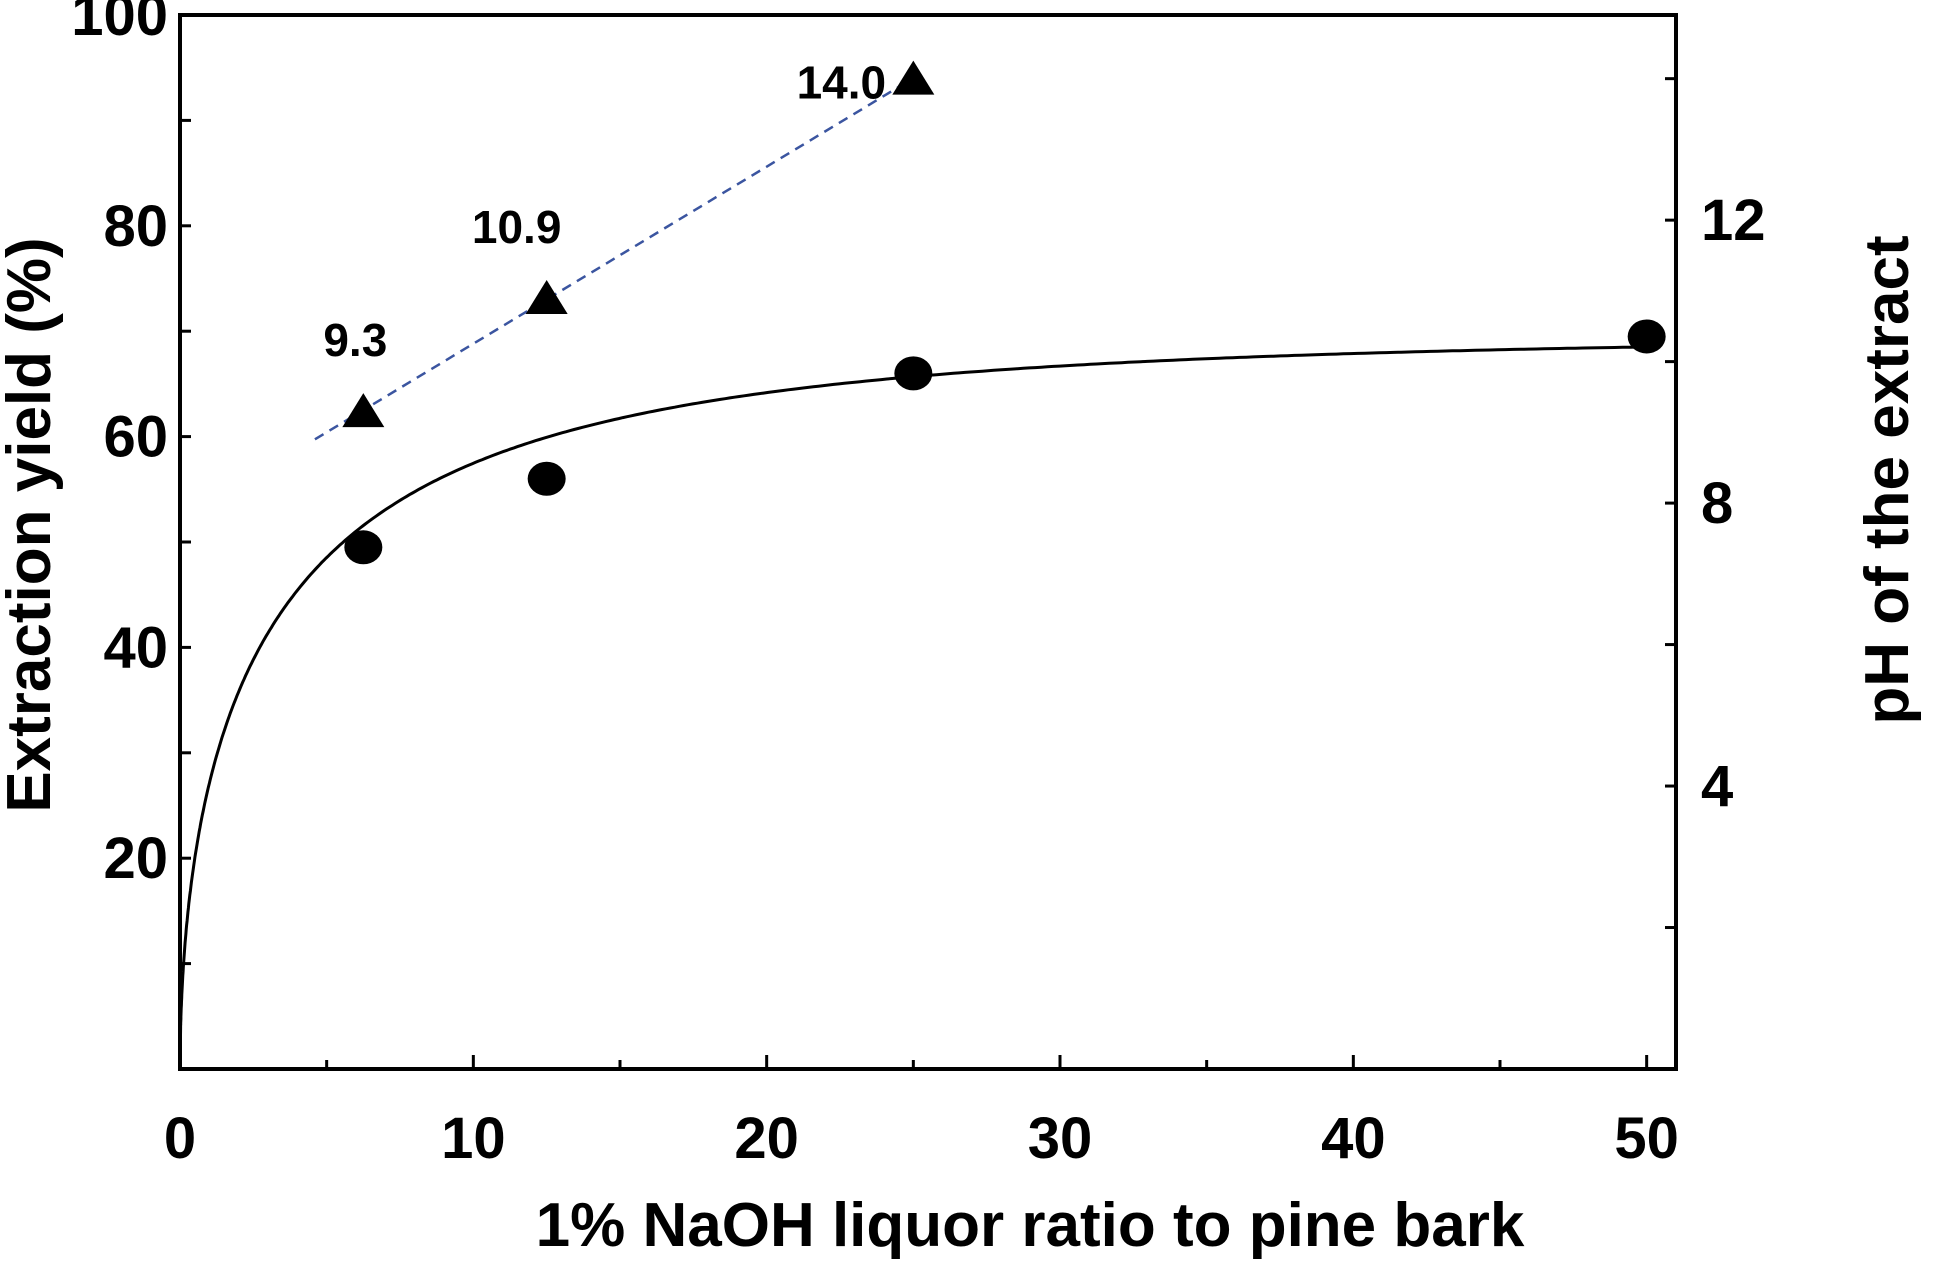  I want to click on y-left-axis-title: Extraction yield (%), so click(32, 524).